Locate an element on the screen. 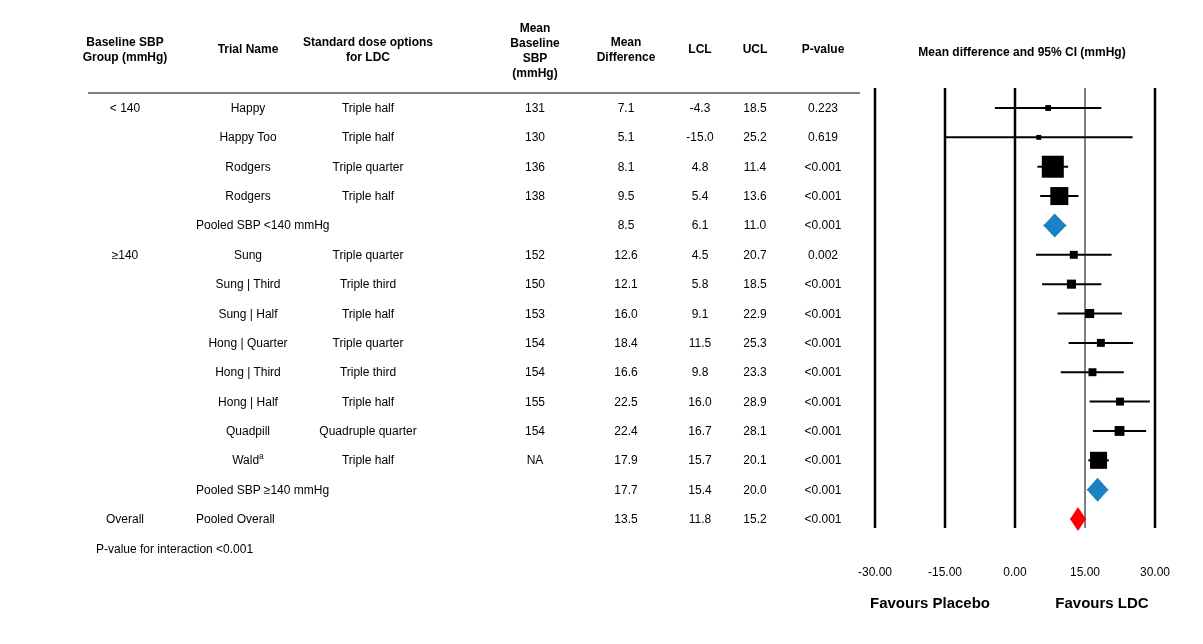 This screenshot has height=644, width=1203. text: 0.619 is located at coordinates (823, 137).